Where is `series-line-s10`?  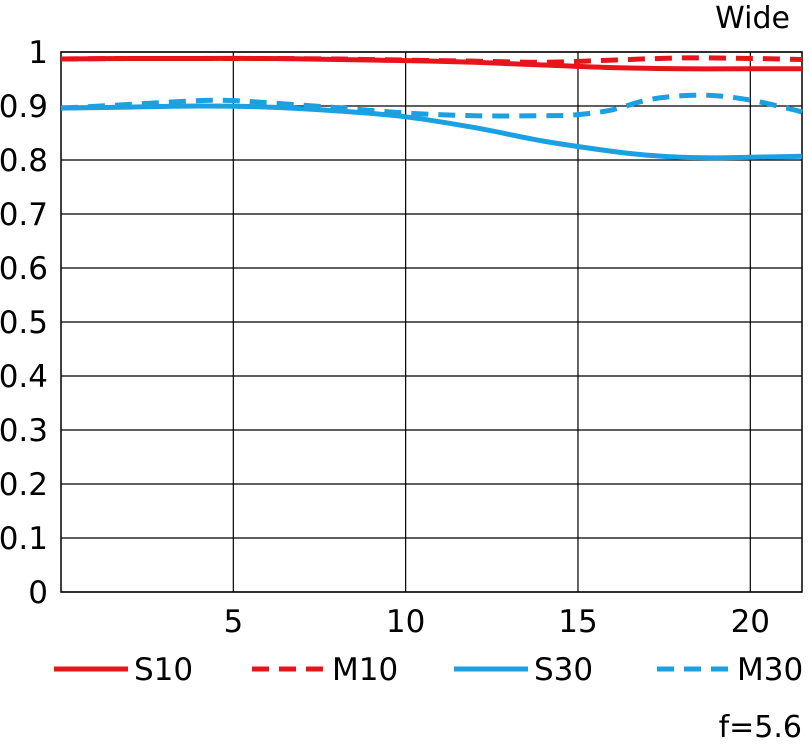 series-line-s10 is located at coordinates (431, 63).